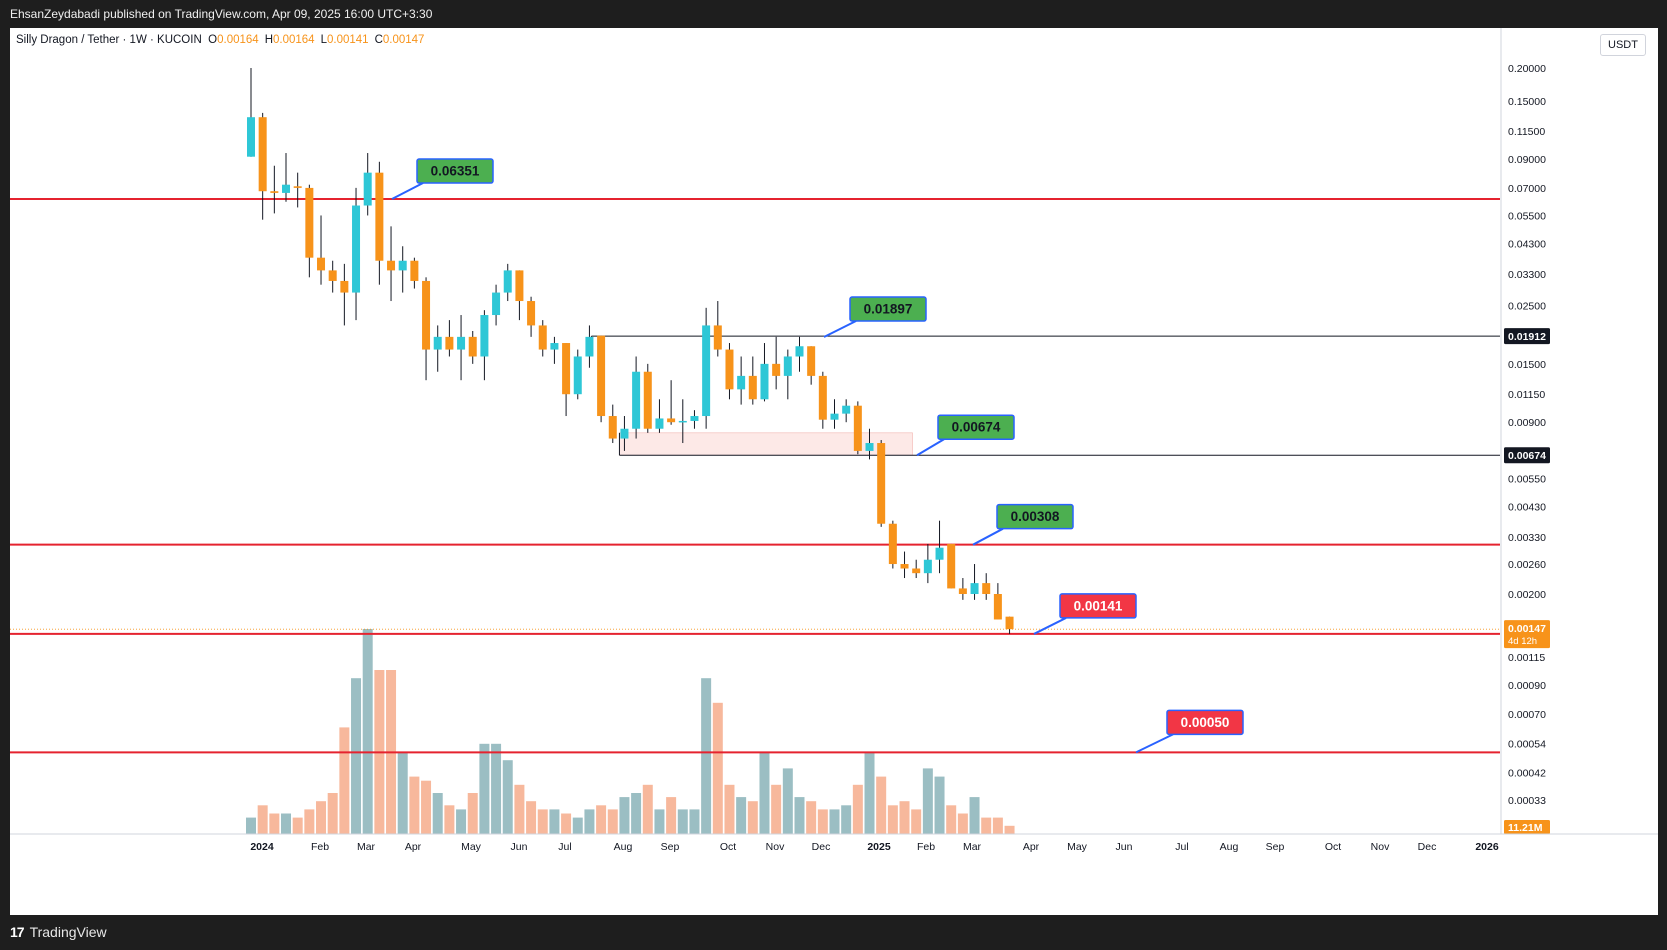 Image resolution: width=1667 pixels, height=950 pixels. I want to click on x-tick-label: Jul, so click(1181, 847).